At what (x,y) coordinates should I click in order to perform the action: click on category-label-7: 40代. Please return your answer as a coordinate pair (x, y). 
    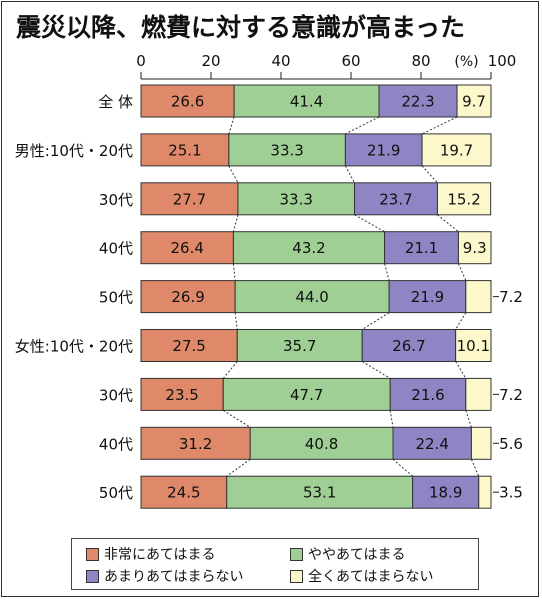
    Looking at the image, I should click on (116, 444).